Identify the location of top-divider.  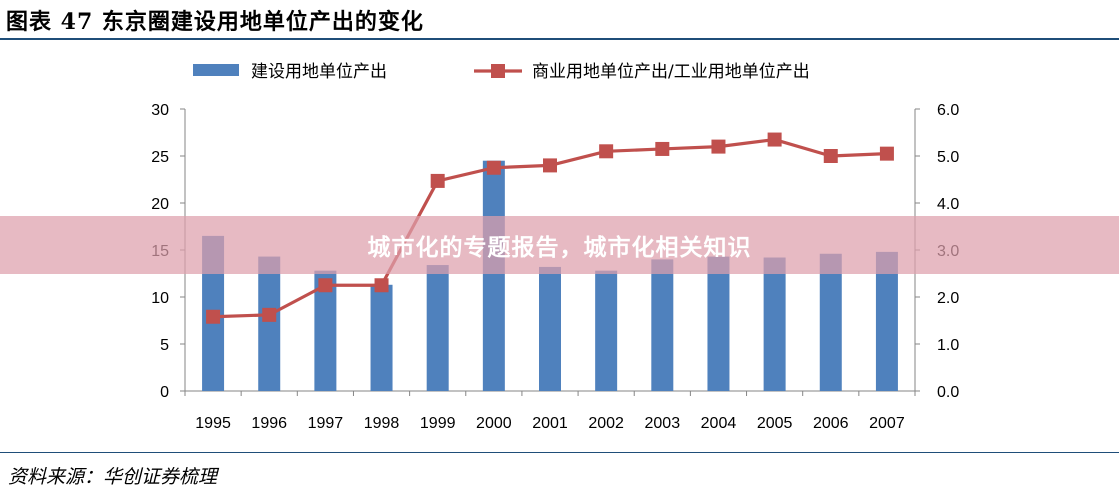
(559, 39).